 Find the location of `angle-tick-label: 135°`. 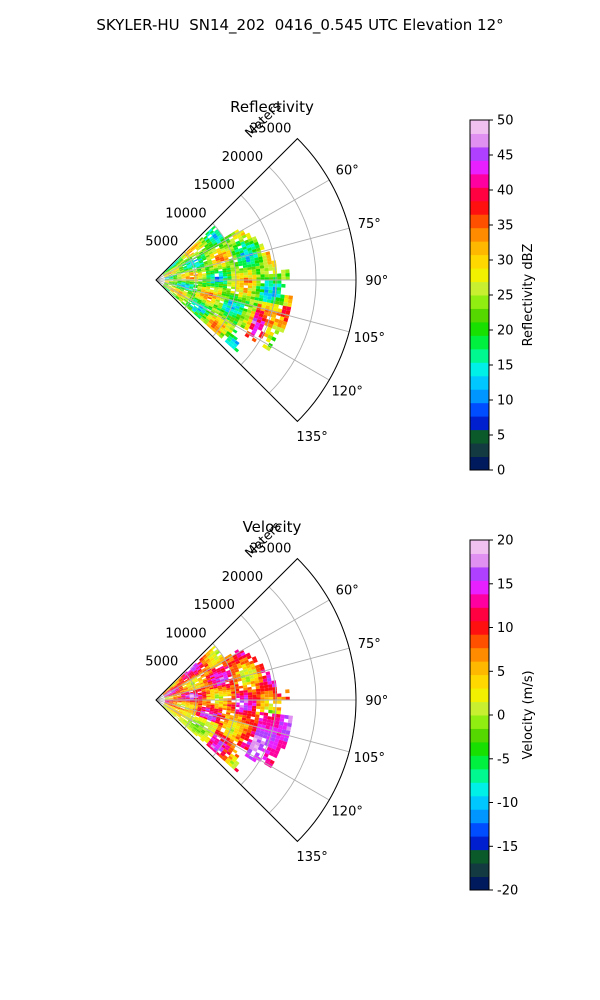

angle-tick-label: 135° is located at coordinates (311, 857).